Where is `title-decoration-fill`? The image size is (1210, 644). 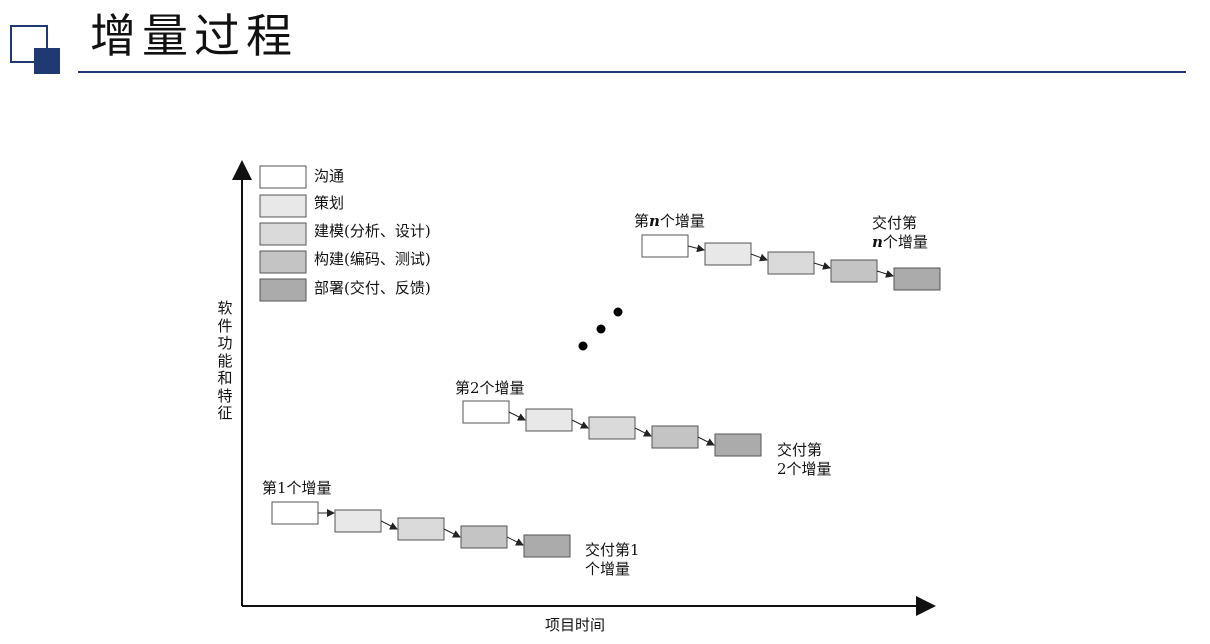
title-decoration-fill is located at coordinates (47, 61).